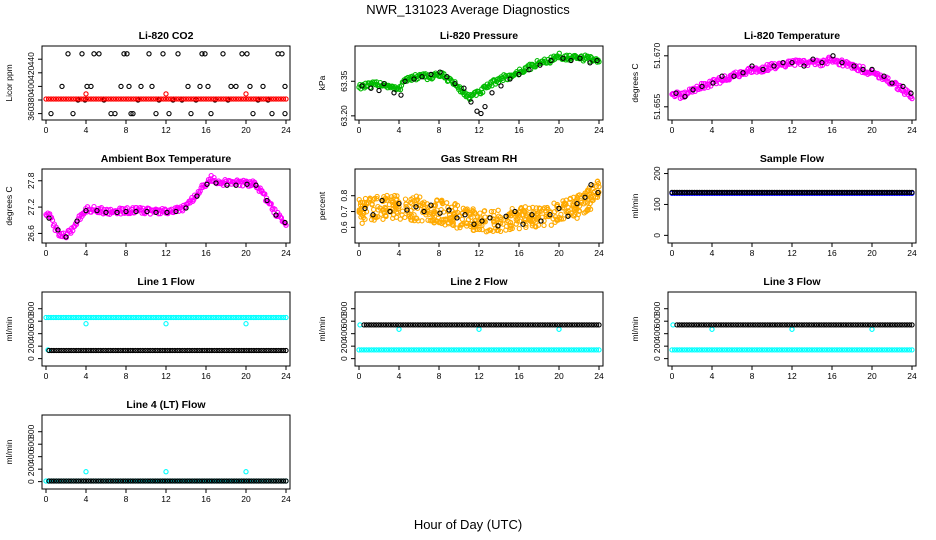  Describe the element at coordinates (559, 130) in the screenshot. I see `x-tick-label: 20` at that location.